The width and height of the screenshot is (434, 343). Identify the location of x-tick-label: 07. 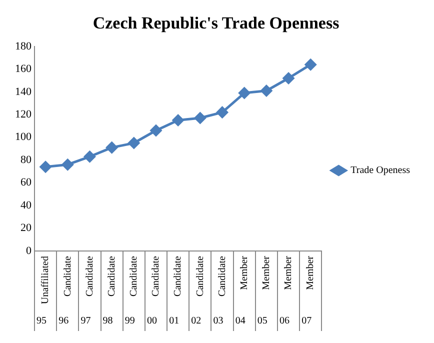
(307, 321).